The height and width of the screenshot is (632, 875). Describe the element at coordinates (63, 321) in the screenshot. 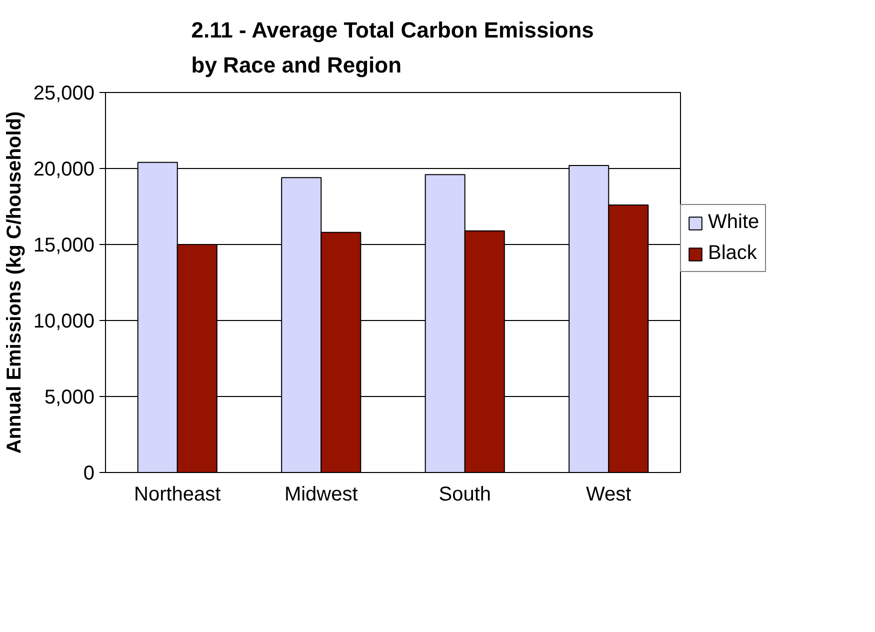

I see `y-tick-label: 10,000` at that location.